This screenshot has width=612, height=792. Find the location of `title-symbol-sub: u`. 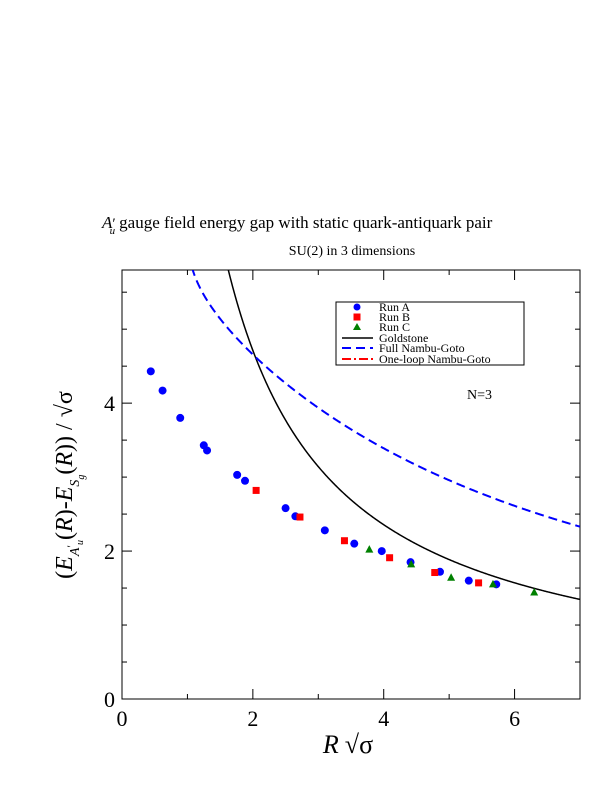

title-symbol-sub: u is located at coordinates (113, 231).